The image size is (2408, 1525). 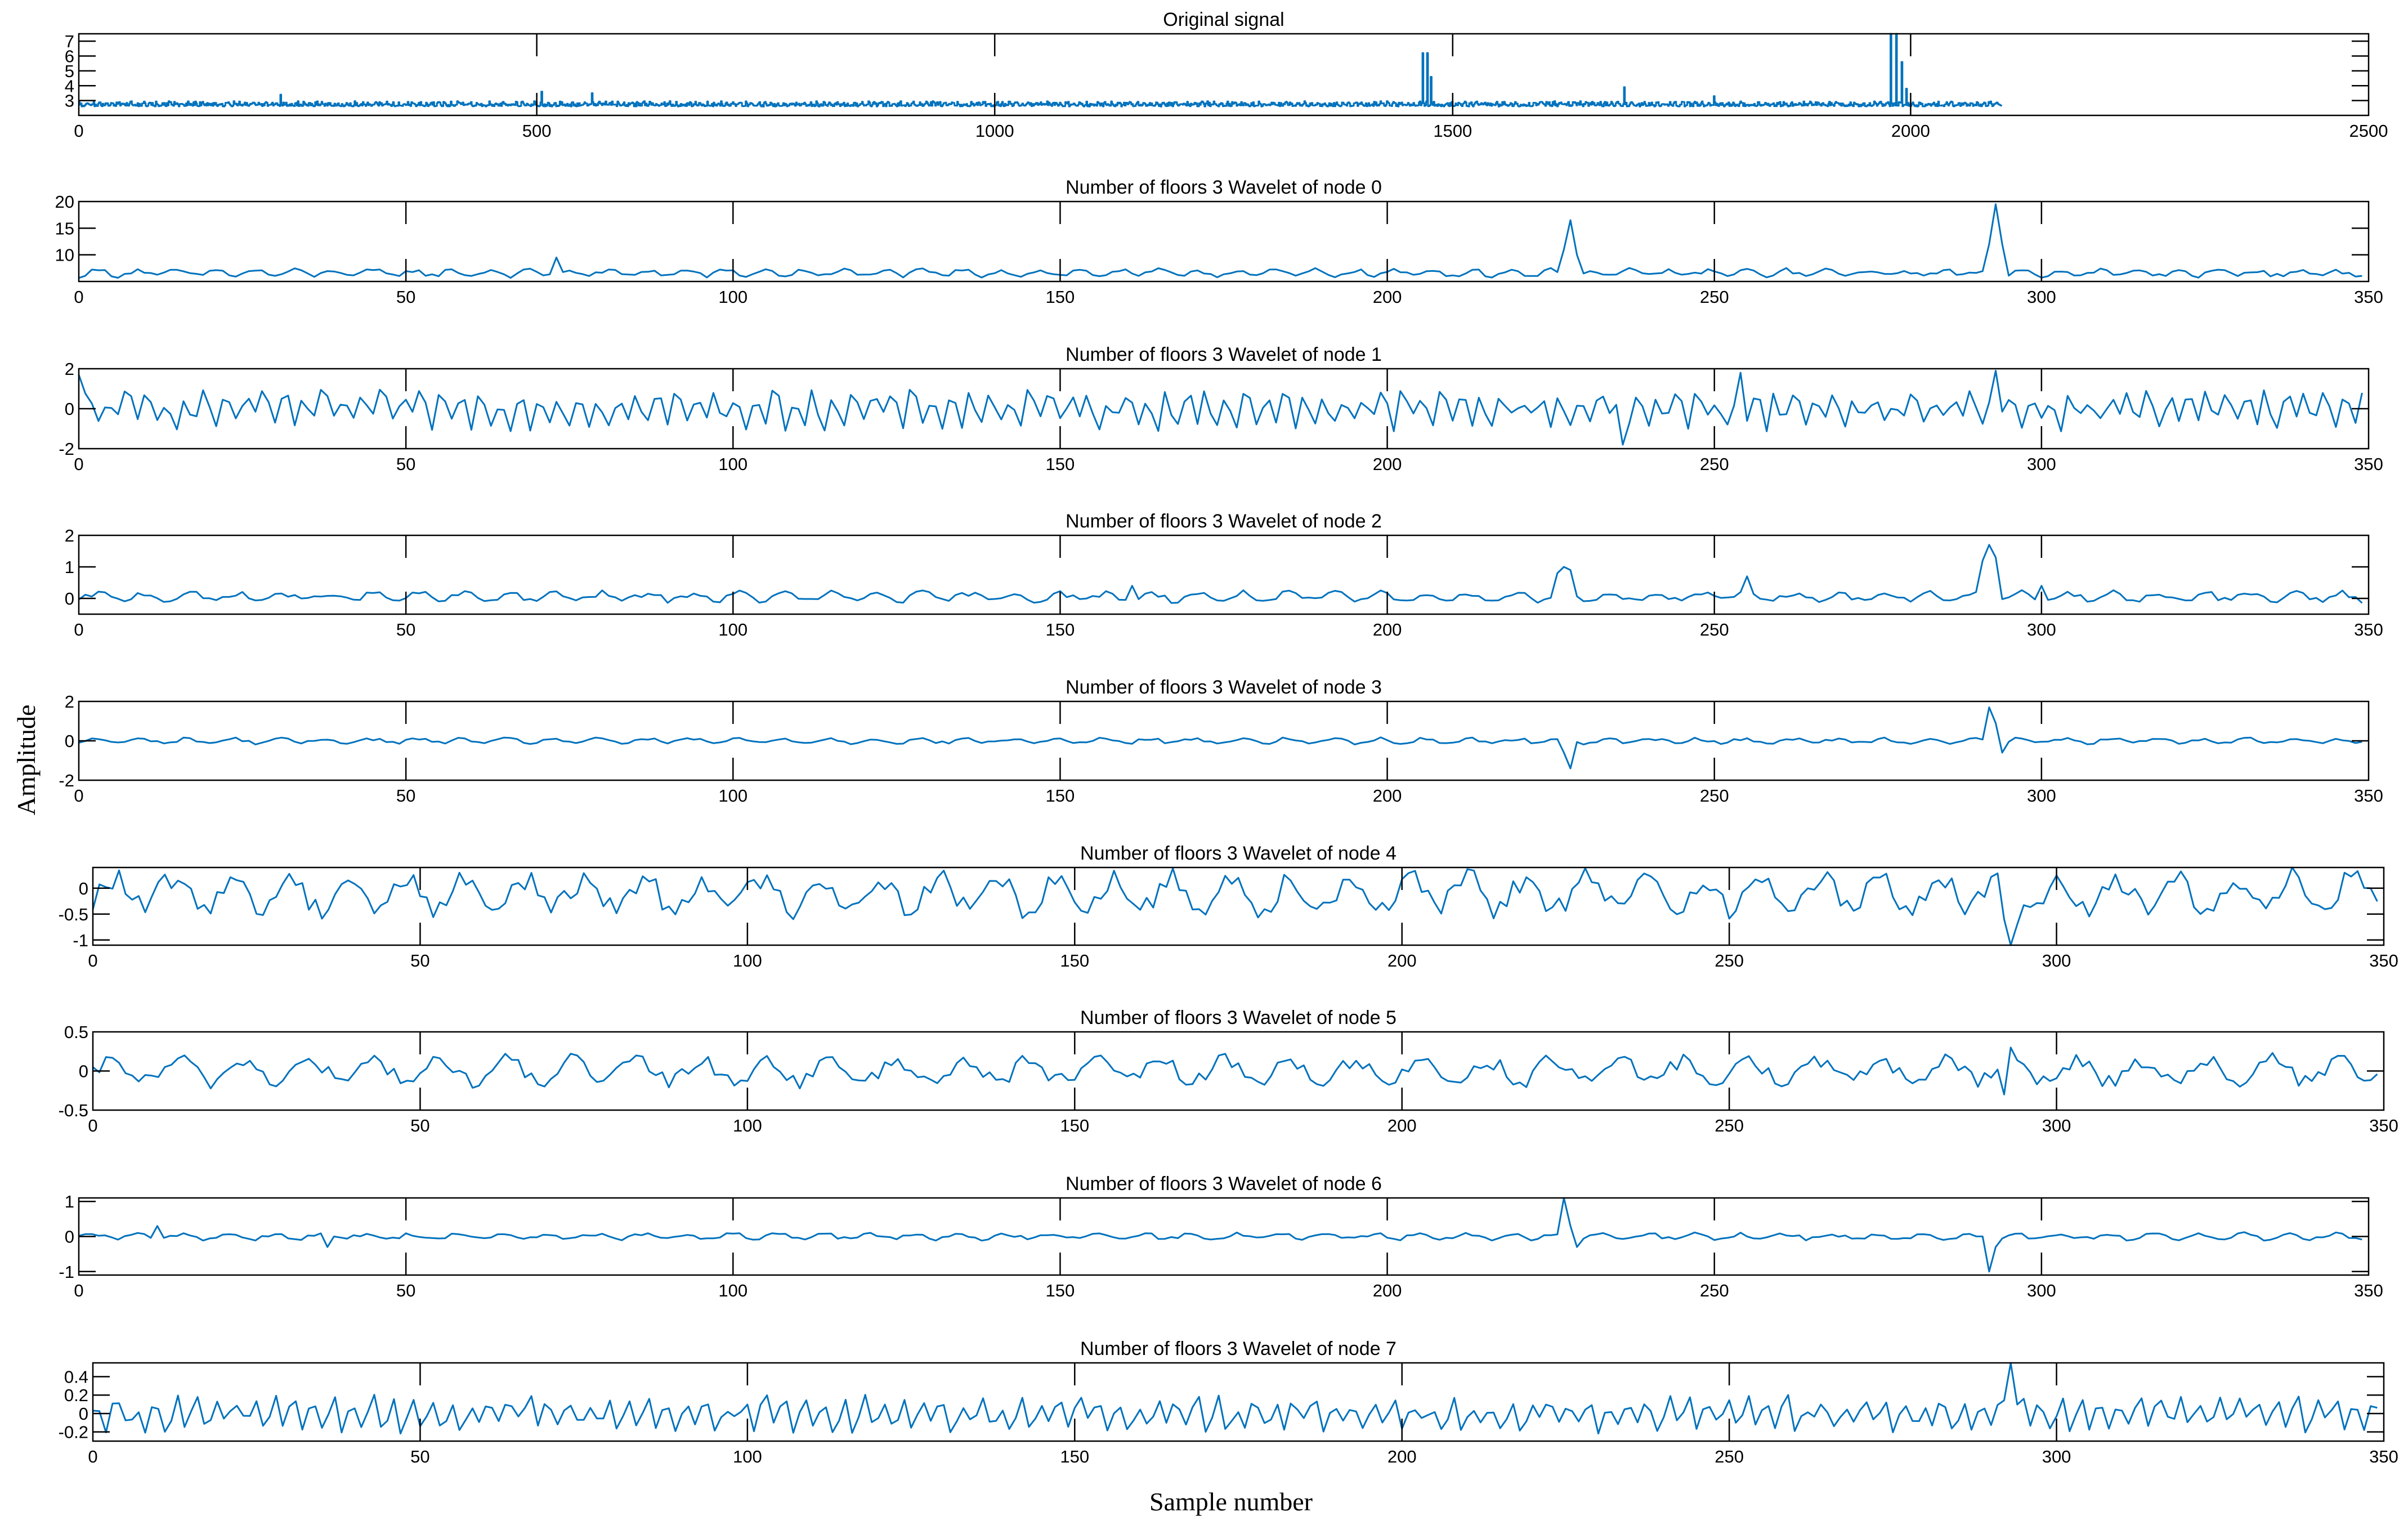 What do you see at coordinates (76, 1395) in the screenshot?
I see `y-tick-label: 0.2` at bounding box center [76, 1395].